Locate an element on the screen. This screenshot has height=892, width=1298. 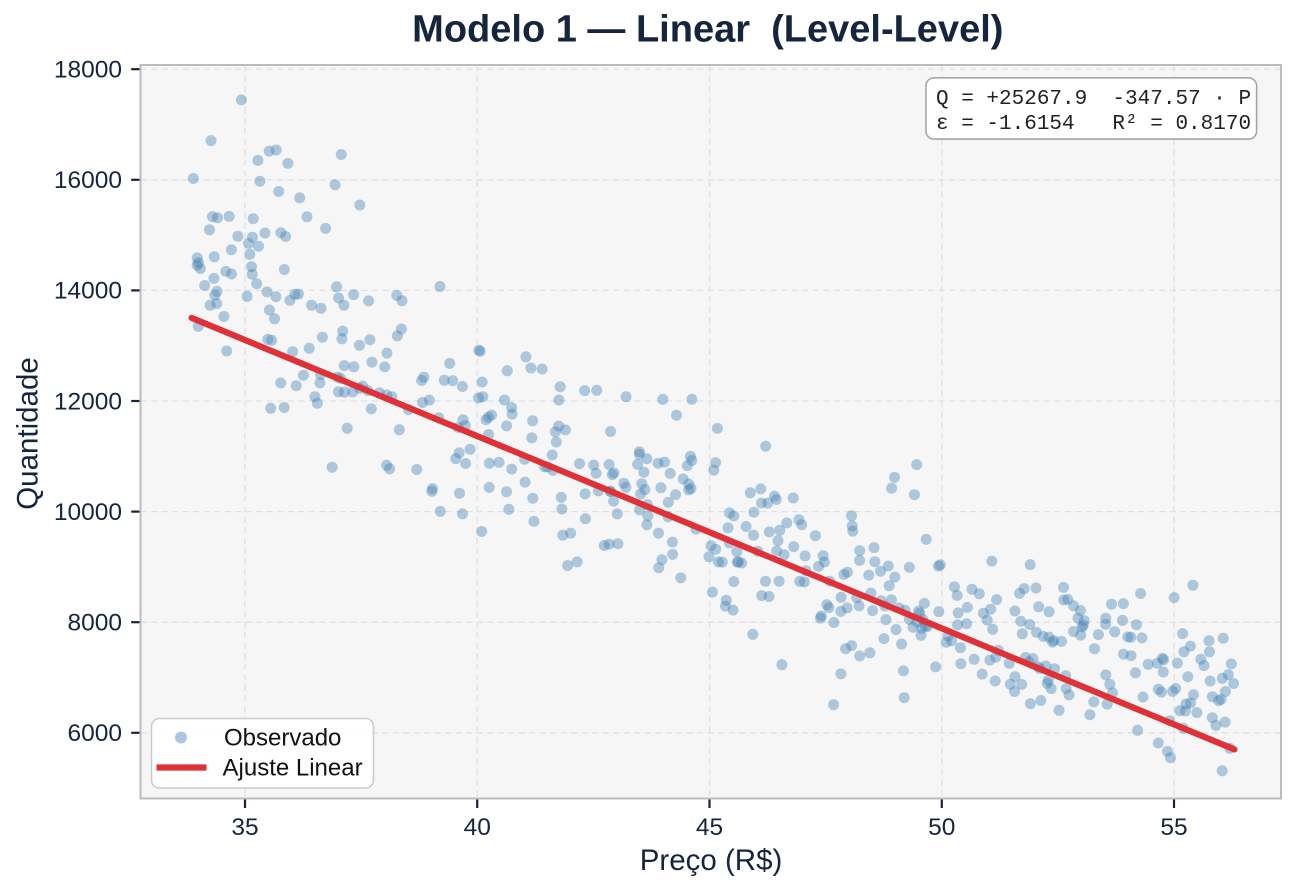
svg-text: Preço (R$) is located at coordinates (711, 860).